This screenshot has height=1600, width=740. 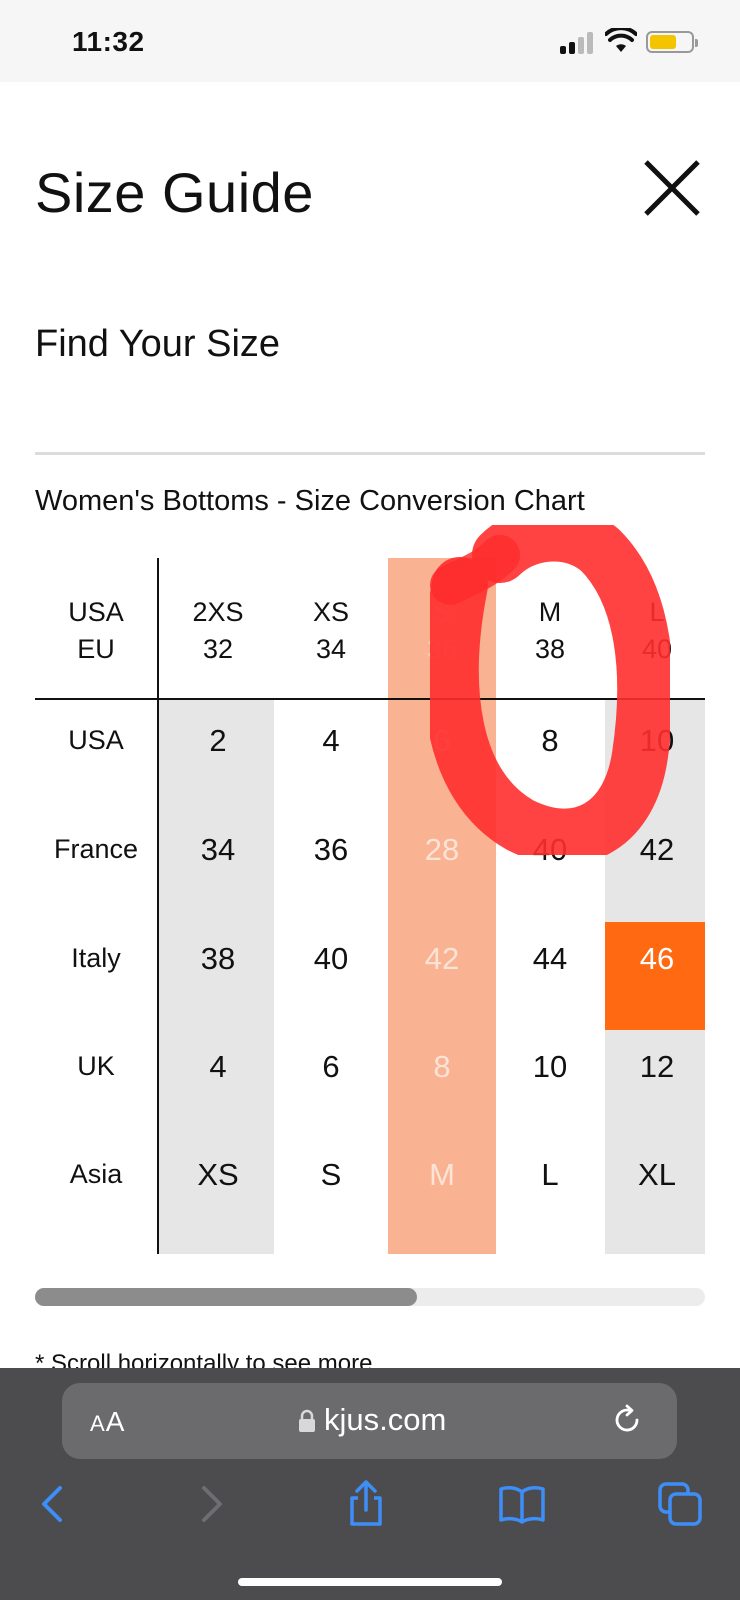 I want to click on text-size-small-a: A, so click(x=98, y=1423).